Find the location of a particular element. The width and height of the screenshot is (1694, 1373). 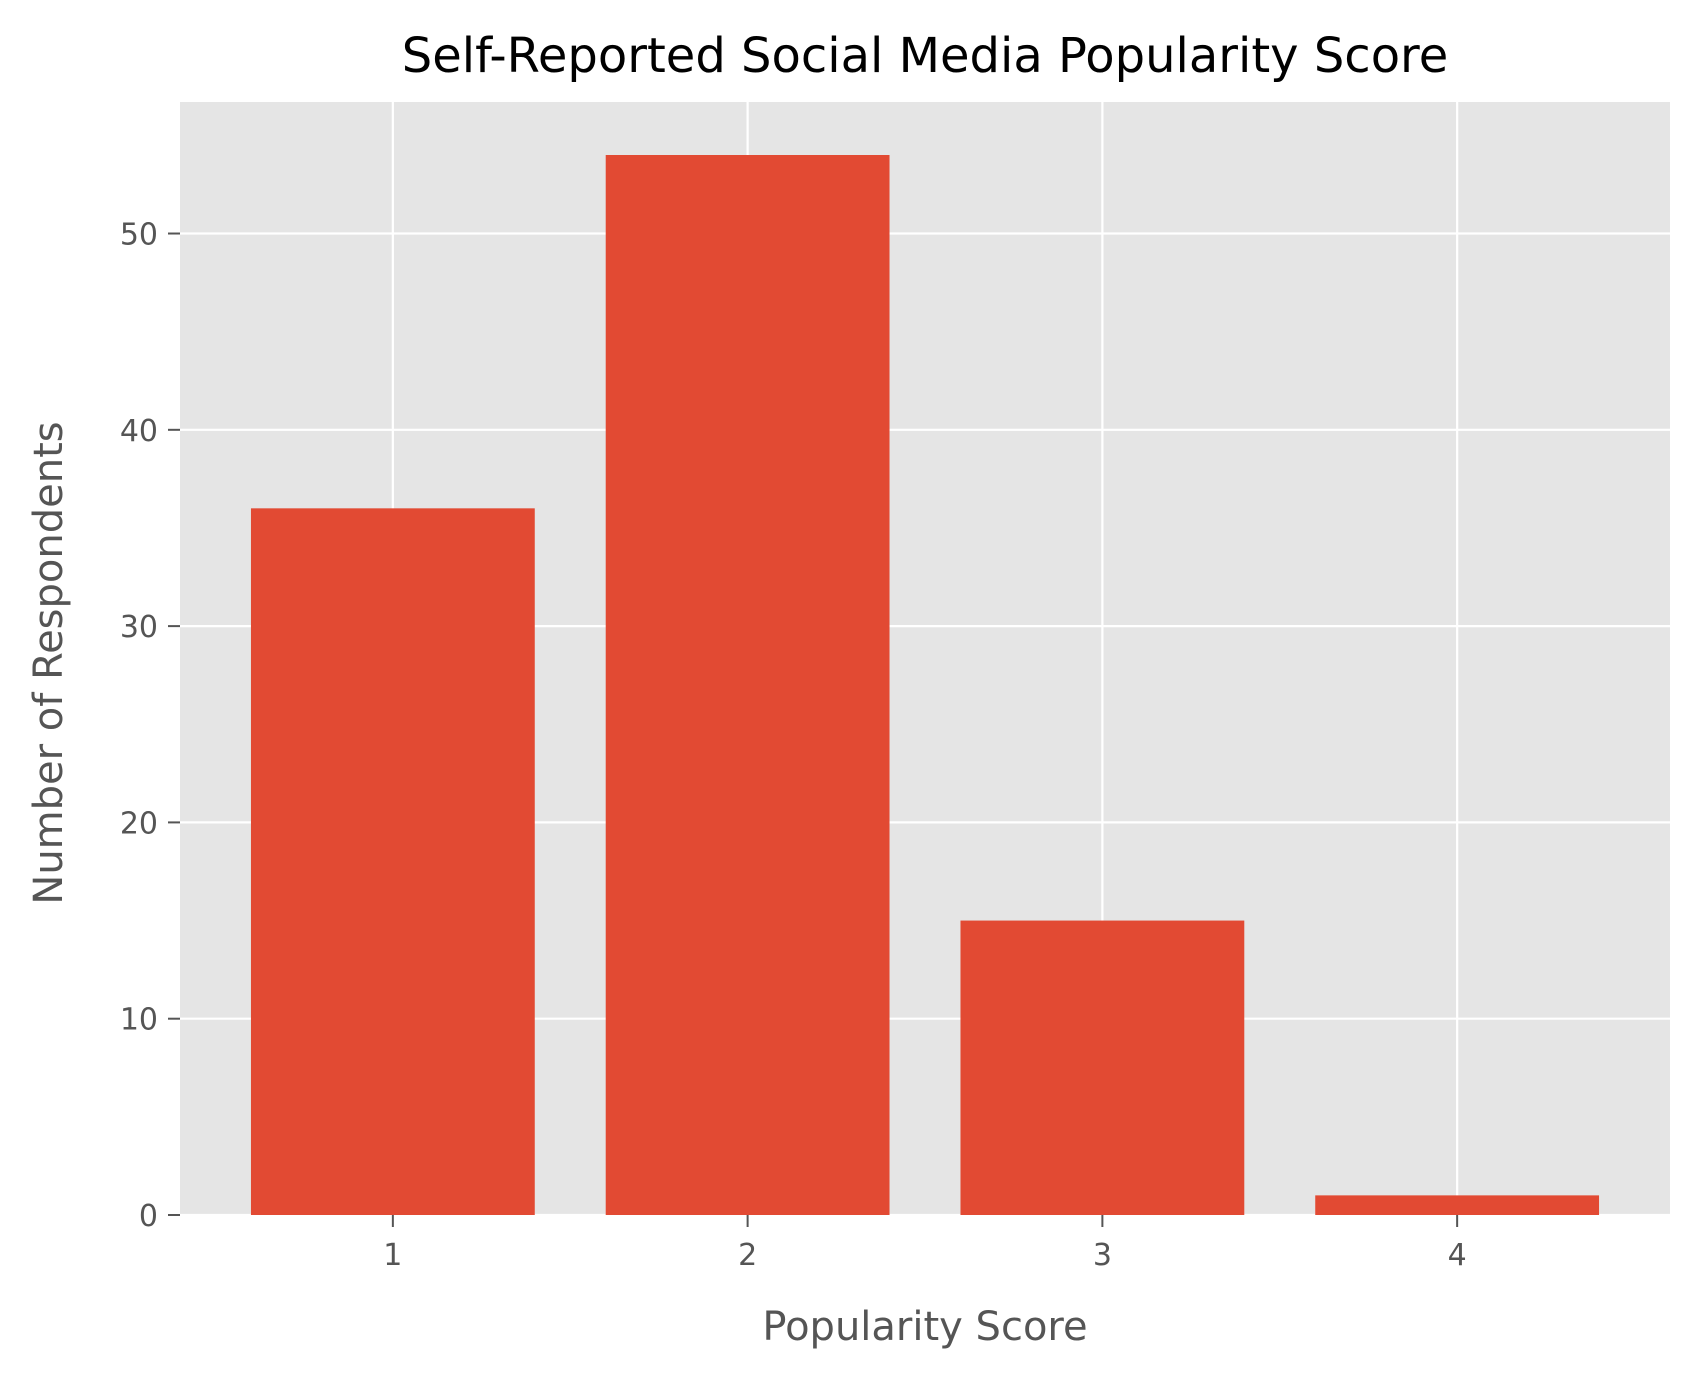

x-tick-label: 1 is located at coordinates (392, 1255).